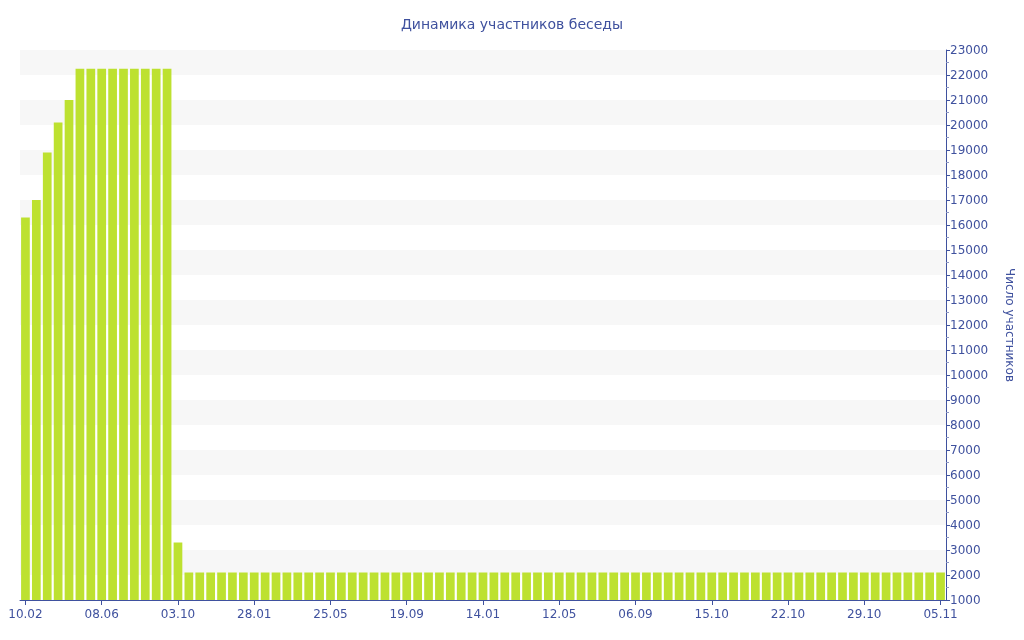  I want to click on y-tick-label: 2000, so click(965, 575).